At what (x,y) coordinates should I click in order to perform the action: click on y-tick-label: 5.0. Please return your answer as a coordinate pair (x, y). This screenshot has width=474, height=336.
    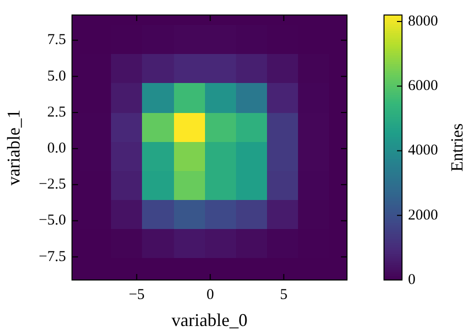
    Looking at the image, I should click on (56, 76).